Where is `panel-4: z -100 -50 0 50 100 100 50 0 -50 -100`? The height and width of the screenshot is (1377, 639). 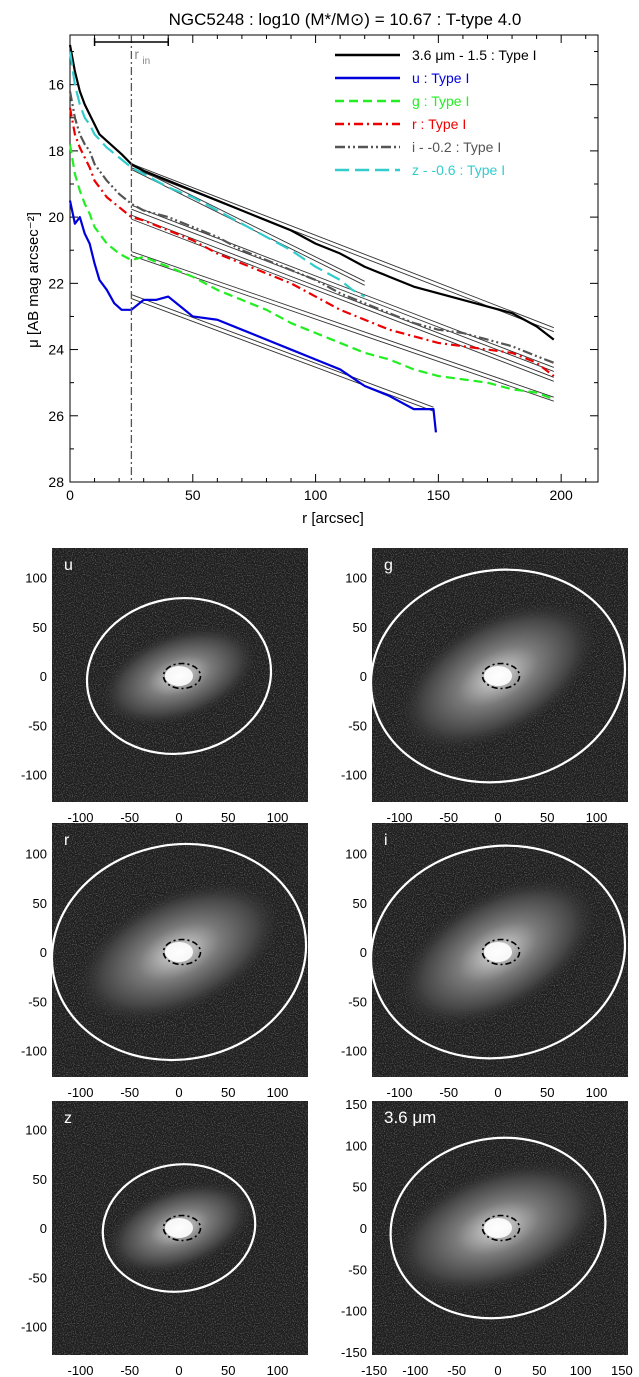 panel-4: z -100 -50 0 50 100 100 50 0 -50 -100 is located at coordinates (164, 1239).